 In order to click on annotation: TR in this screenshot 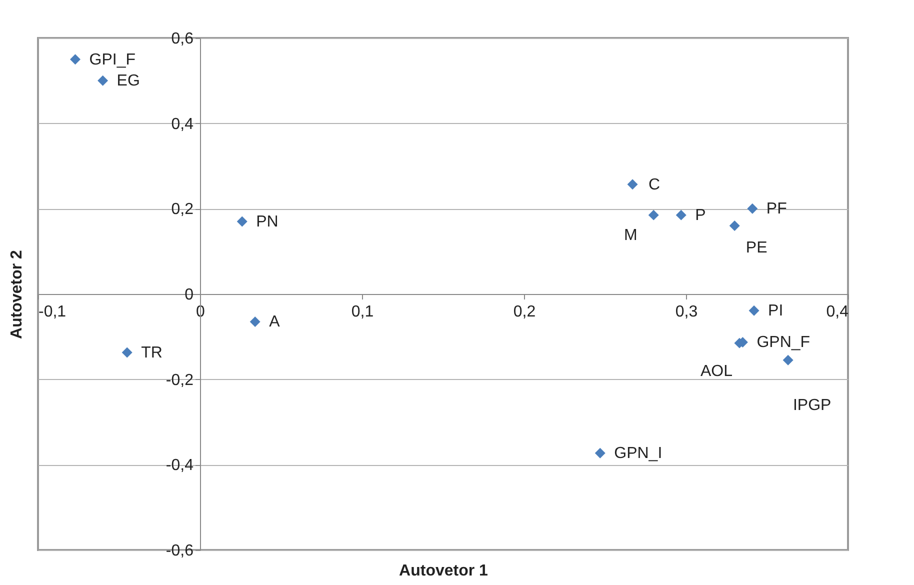, I will do `click(151, 353)`.